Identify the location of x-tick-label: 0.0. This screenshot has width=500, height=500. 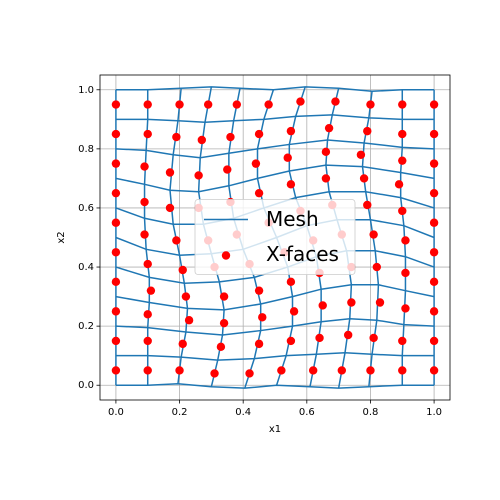
(116, 412).